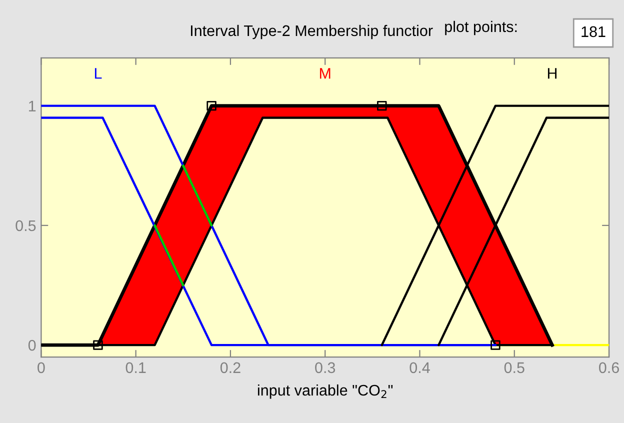 This screenshot has width=624, height=423. Describe the element at coordinates (311, 32) in the screenshot. I see `chart-title: Interval Type-2 Membership functior` at that location.